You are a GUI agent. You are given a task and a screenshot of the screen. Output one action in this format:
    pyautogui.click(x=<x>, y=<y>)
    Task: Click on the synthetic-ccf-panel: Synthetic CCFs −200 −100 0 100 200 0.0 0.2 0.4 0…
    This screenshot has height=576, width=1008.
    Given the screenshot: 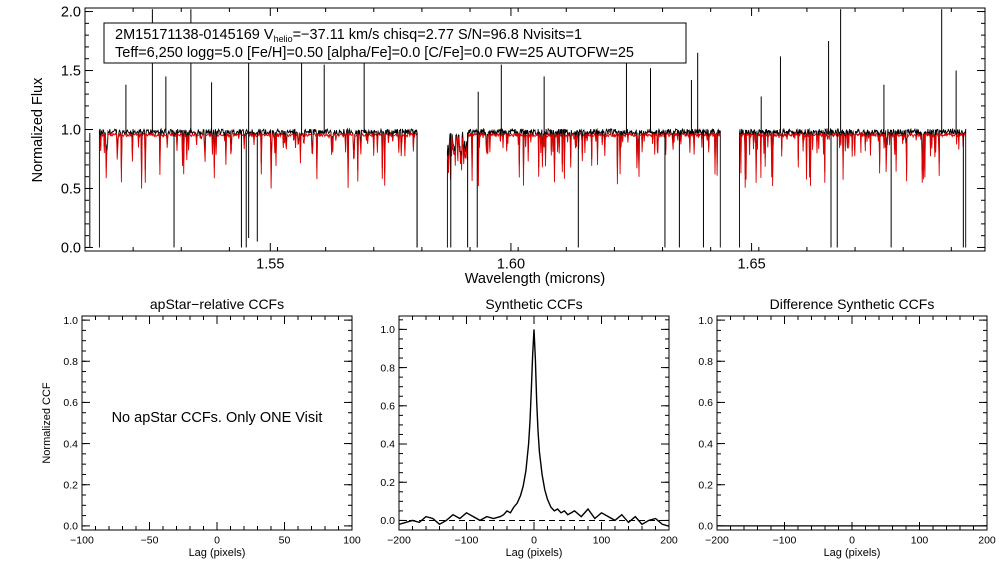 What is the action you would take?
    pyautogui.click(x=529, y=427)
    